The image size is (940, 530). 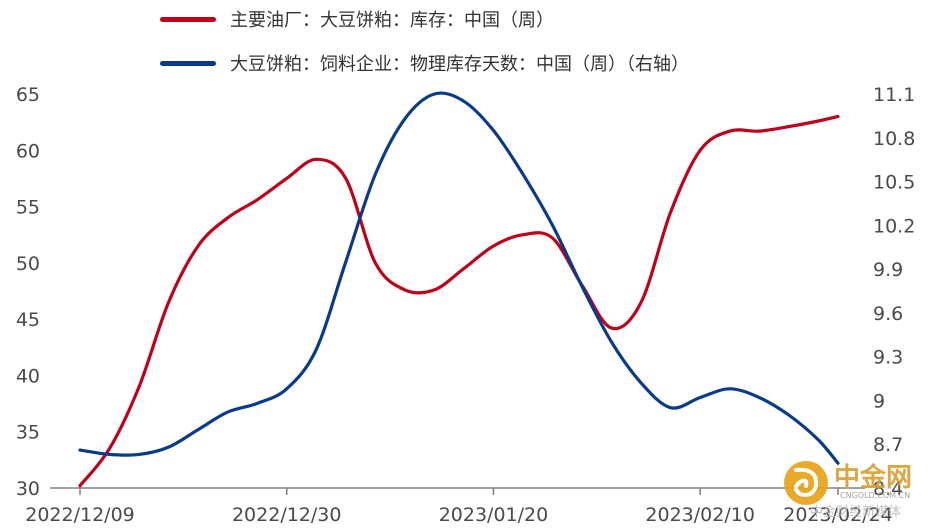 I want to click on y-right-tick-label-6: 10.2, so click(x=894, y=226).